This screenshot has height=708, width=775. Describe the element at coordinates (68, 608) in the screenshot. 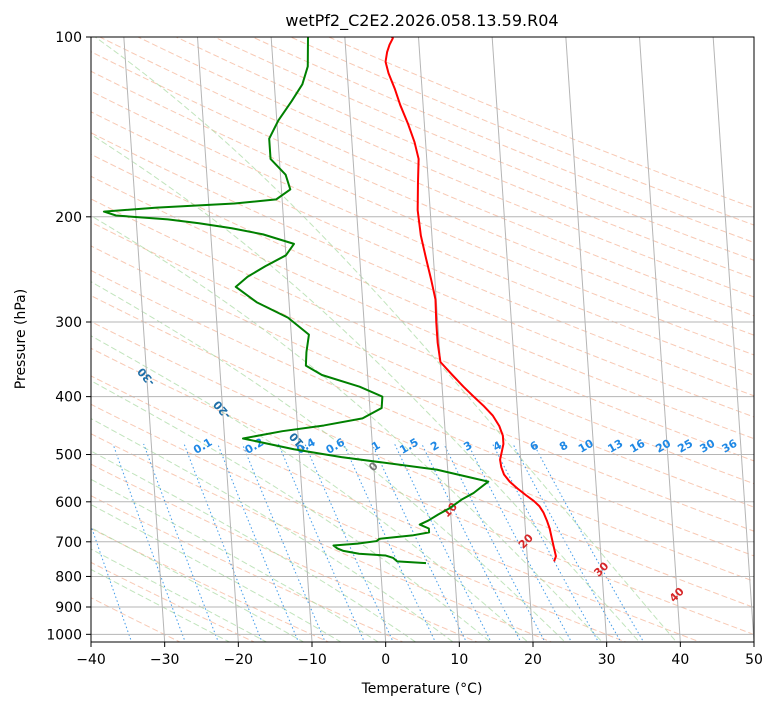

I see `y-tick-label: 900` at that location.